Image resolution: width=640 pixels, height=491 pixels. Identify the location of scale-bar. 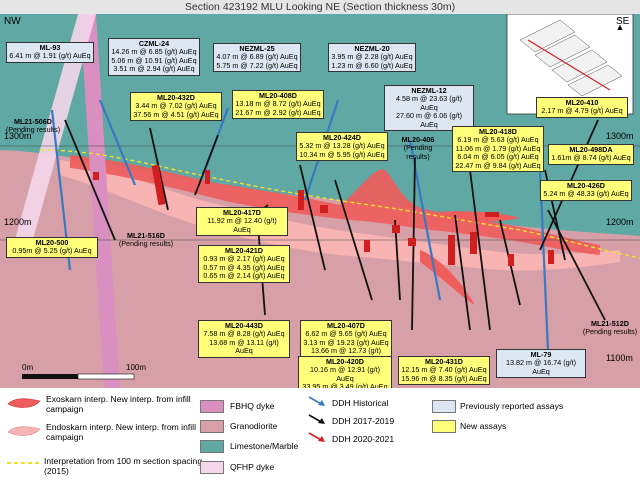
(78, 376).